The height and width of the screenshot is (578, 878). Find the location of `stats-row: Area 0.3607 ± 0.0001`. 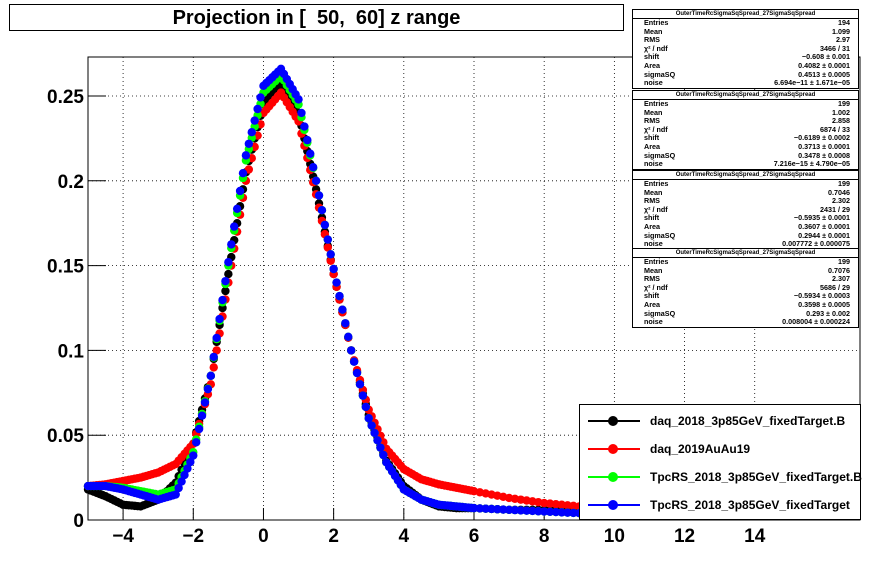

stats-row: Area 0.3607 ± 0.0001 is located at coordinates (745, 227).